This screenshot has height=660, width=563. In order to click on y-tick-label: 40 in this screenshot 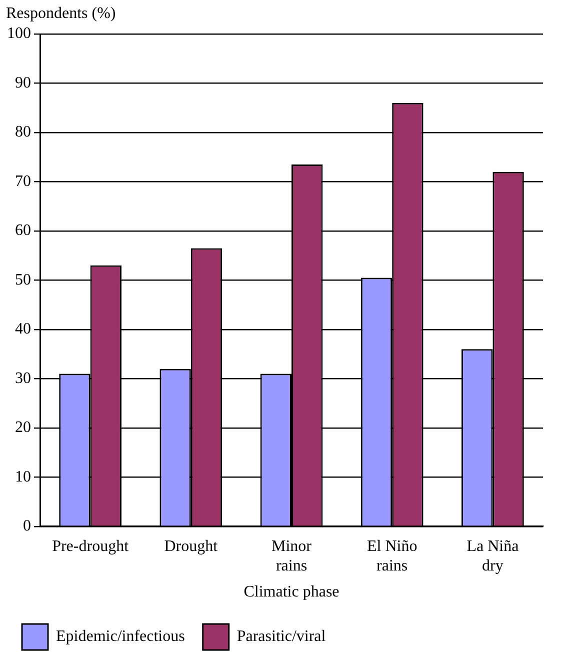, I will do `click(23, 329)`.